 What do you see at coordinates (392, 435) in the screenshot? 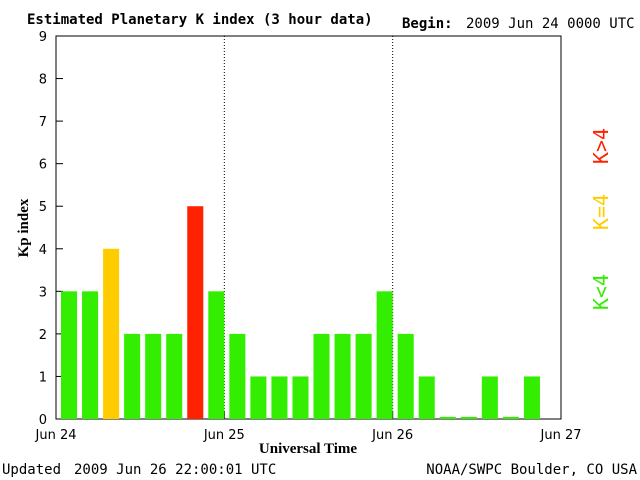
I see `x-tick-label: Jun 26` at bounding box center [392, 435].